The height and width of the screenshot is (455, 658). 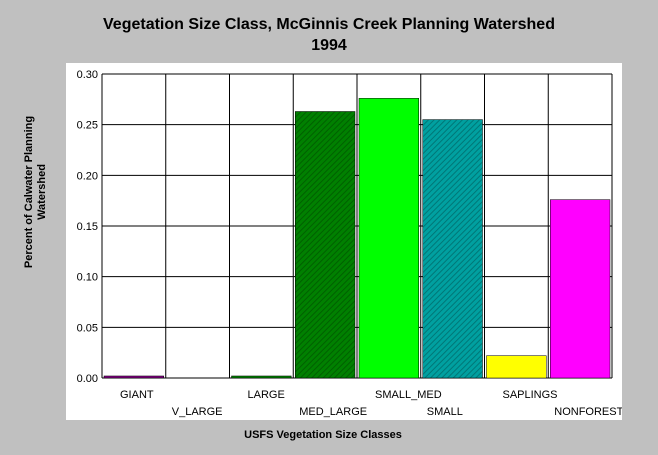 I want to click on bar-nonforest, so click(x=580, y=289).